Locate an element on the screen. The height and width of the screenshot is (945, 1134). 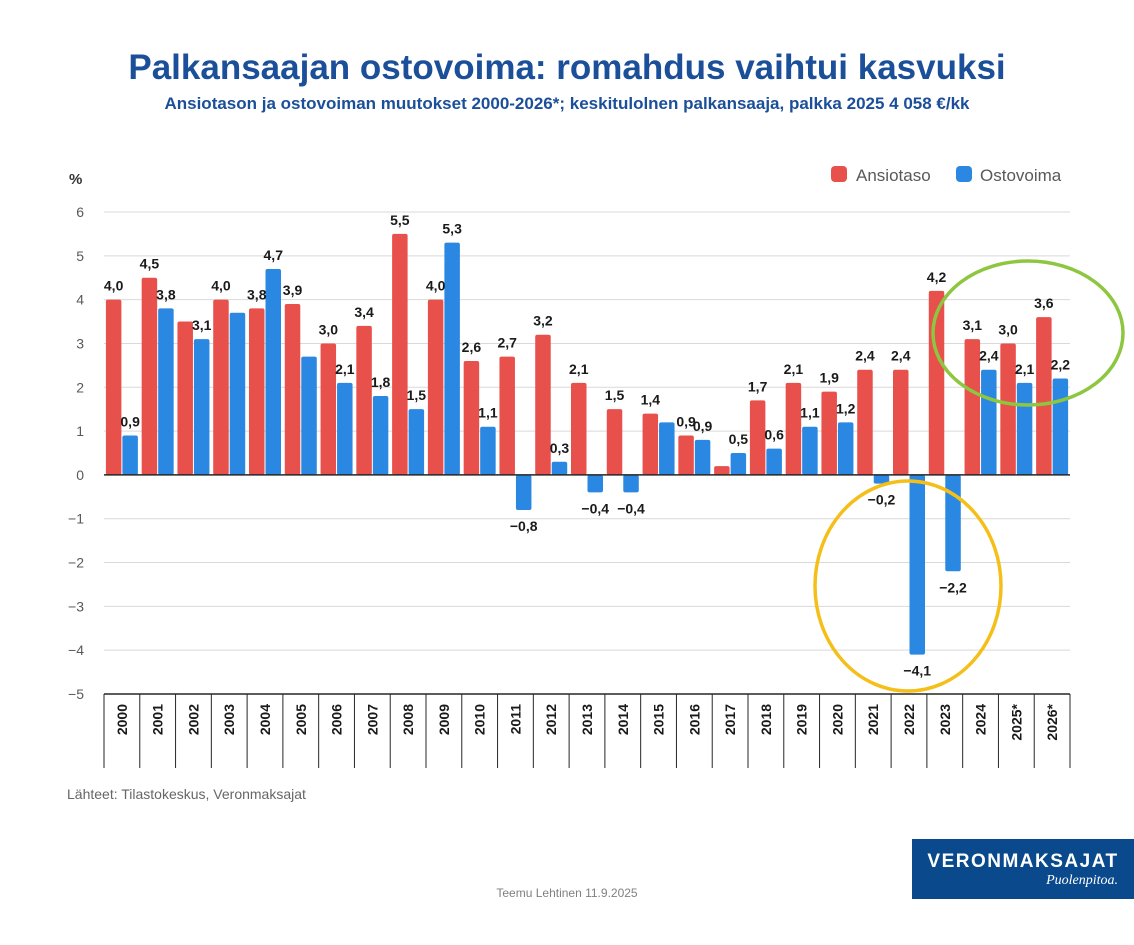
bar-ansiotaso-2014 is located at coordinates (614, 442).